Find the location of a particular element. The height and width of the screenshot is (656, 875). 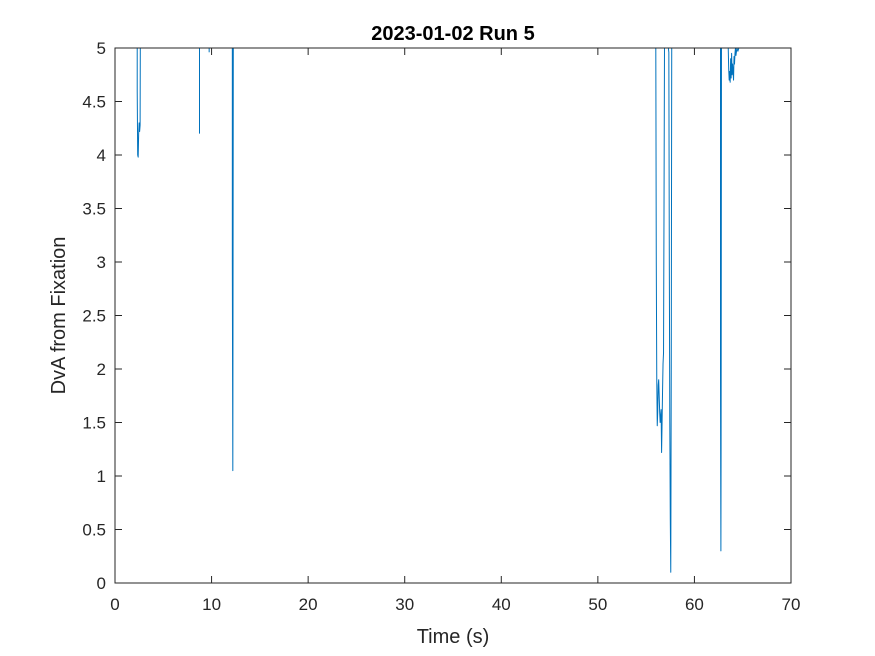

x-tick-label: 30 is located at coordinates (404, 604).